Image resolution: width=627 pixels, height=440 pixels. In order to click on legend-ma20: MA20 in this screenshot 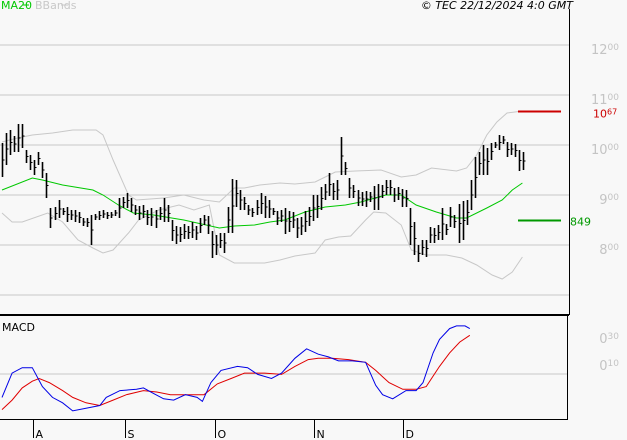, I will do `click(16, 6)`.